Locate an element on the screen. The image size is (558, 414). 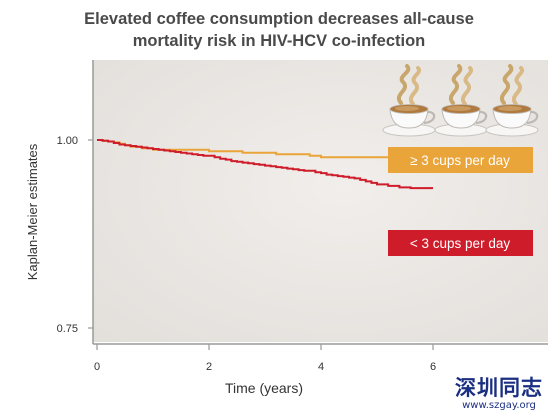
chart-title-line-2: mortality risk in HIV-HCV co-infection is located at coordinates (279, 41).